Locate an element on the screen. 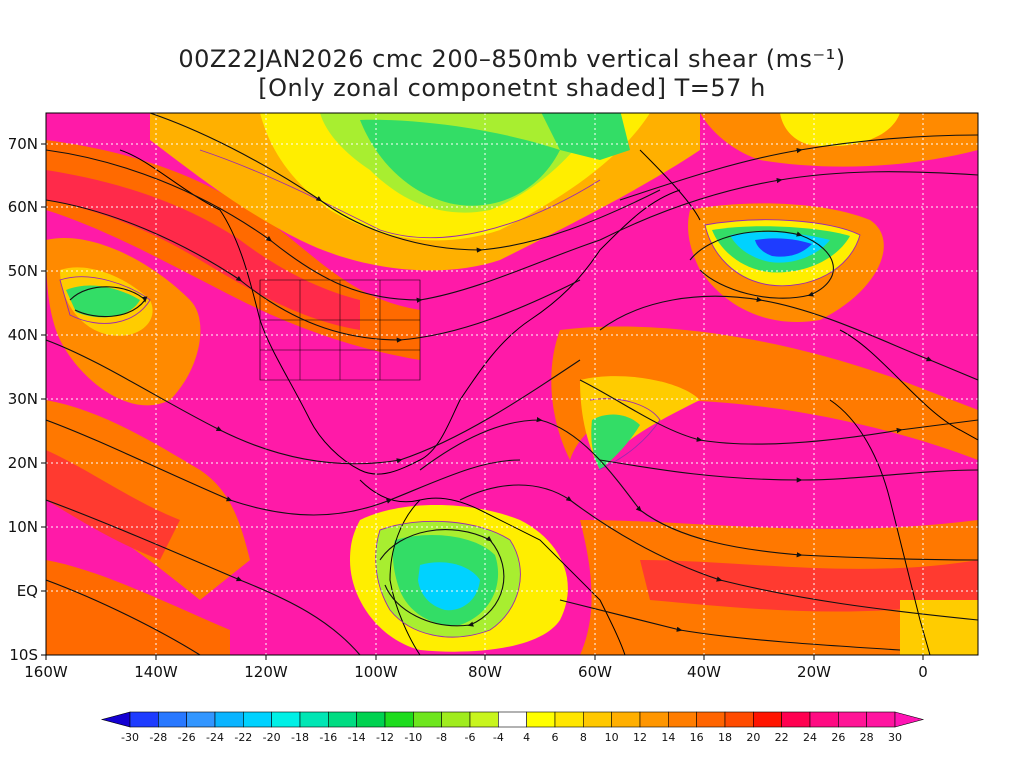  colorbar-label: -4 is located at coordinates (498, 737).